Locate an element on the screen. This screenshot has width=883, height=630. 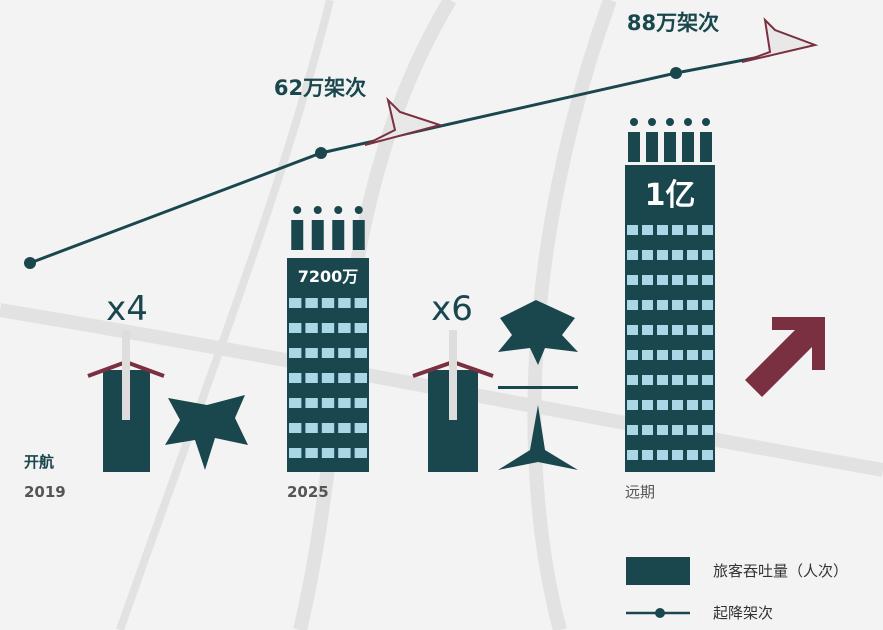
legend-label: 旅客吞吐量（人次） is located at coordinates (780, 571).